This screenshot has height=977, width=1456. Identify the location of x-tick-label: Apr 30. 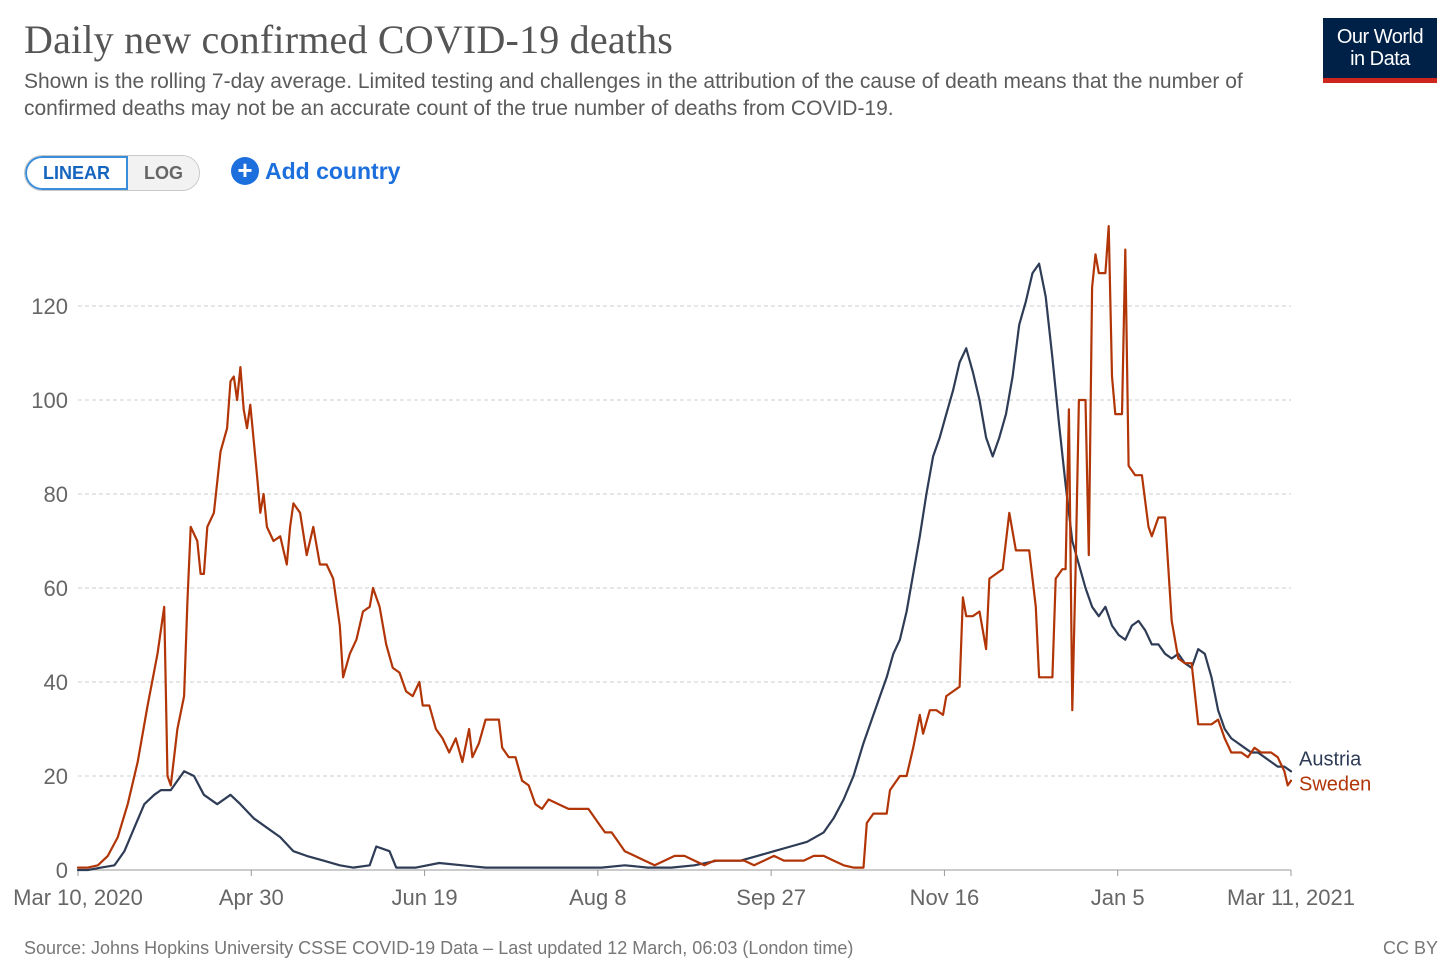
(251, 897).